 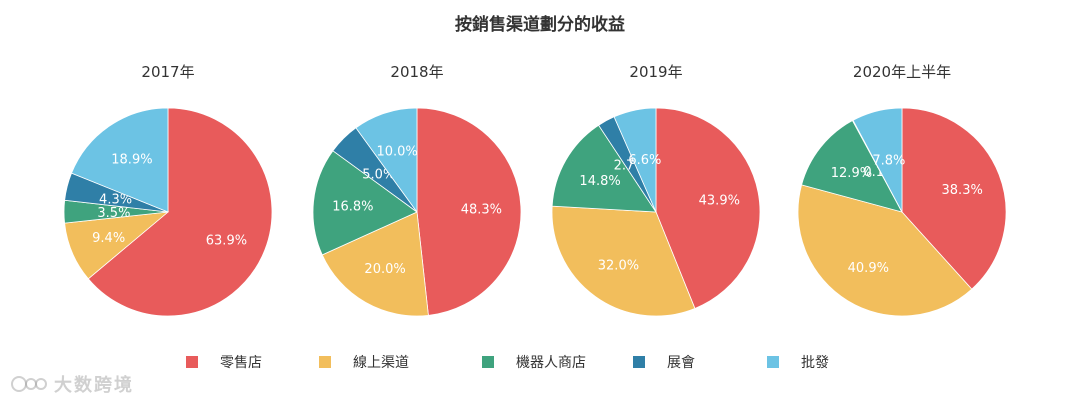 What do you see at coordinates (384, 269) in the screenshot?
I see `pie-1-label-online: 20.0%` at bounding box center [384, 269].